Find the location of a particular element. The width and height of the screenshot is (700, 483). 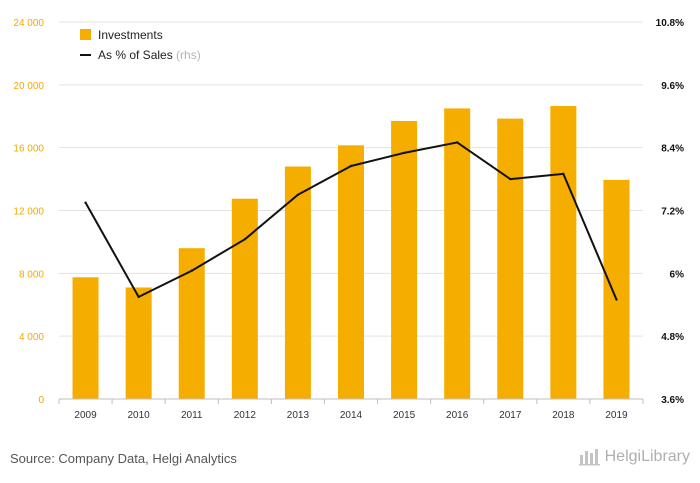

brand-name: HelgiLibrary is located at coordinates (647, 456).